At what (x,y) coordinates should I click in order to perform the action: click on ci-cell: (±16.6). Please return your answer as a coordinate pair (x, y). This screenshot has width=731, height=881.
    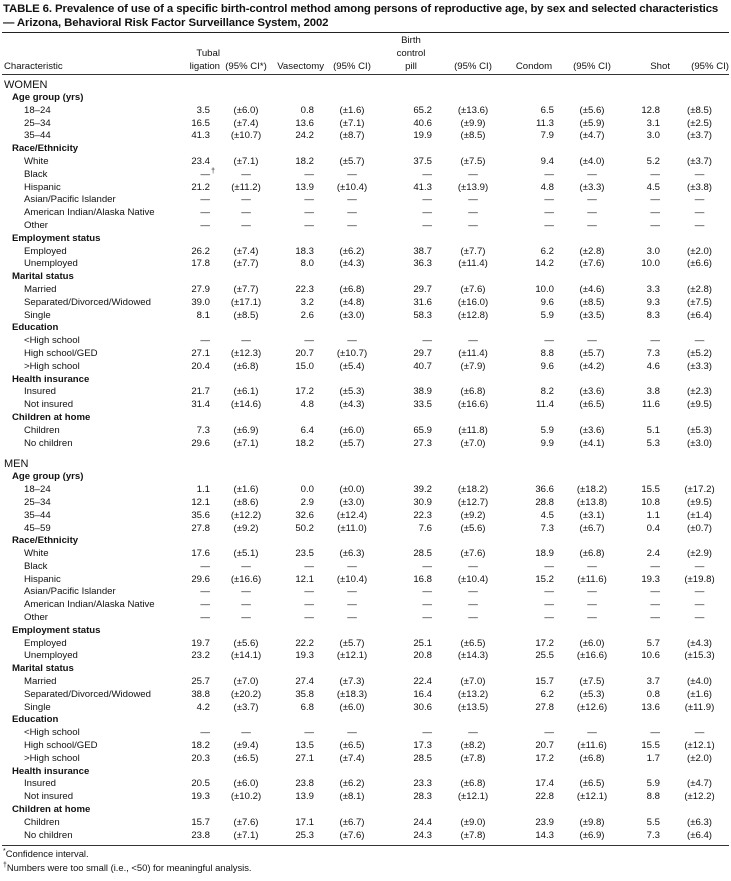
    Looking at the image, I should click on (473, 405).